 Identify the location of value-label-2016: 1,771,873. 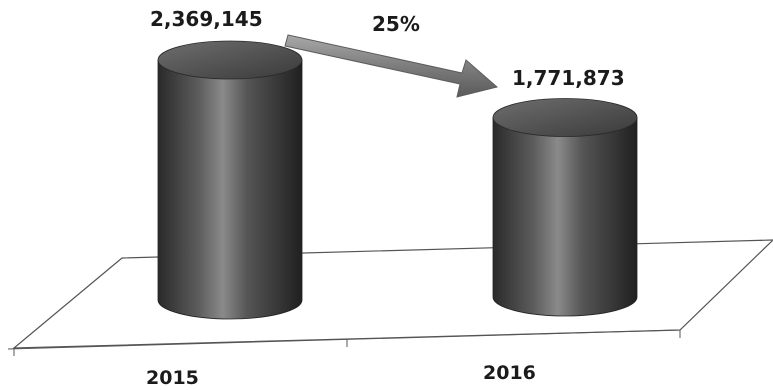
(568, 78).